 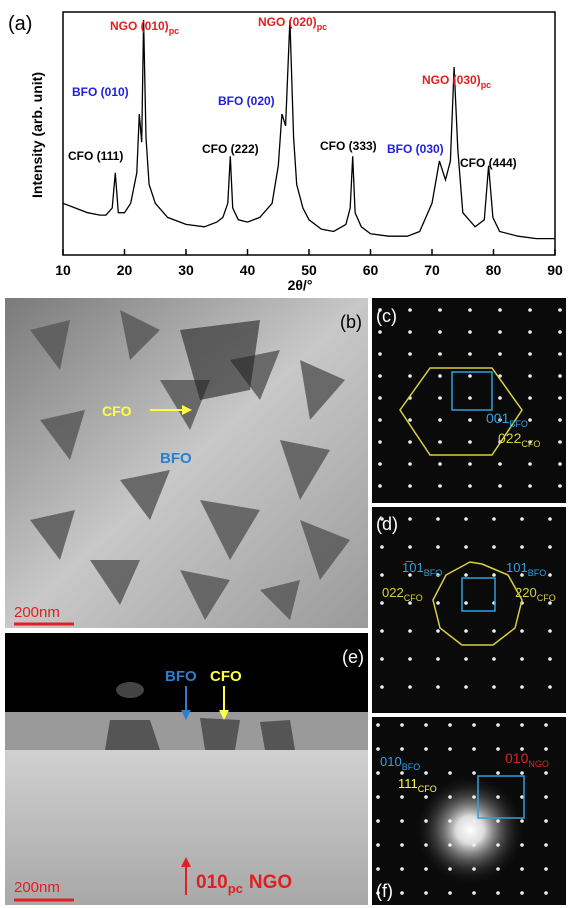 What do you see at coordinates (235, 888) in the screenshot?
I see `label-sub: pc` at bounding box center [235, 888].